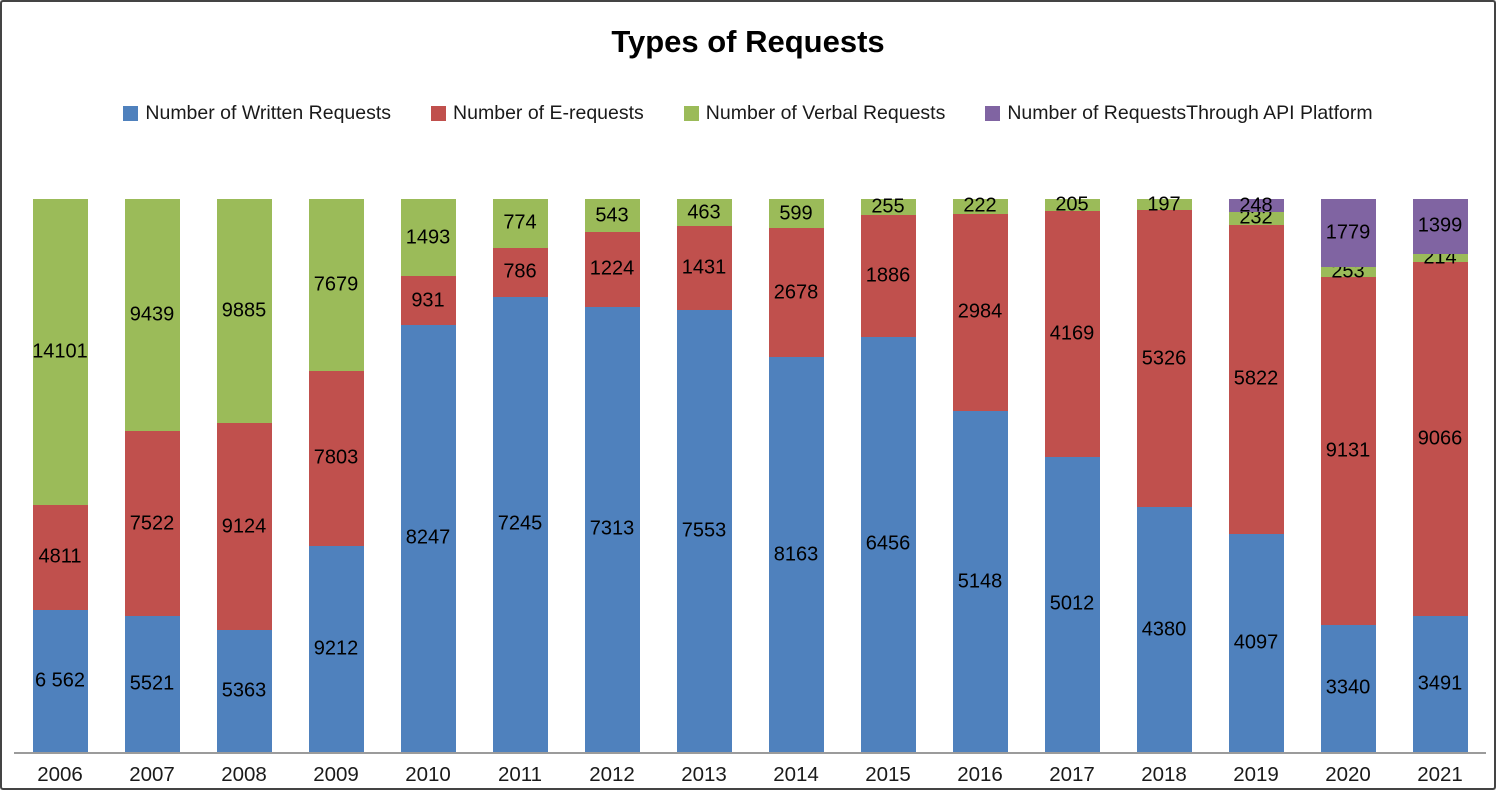 Image resolution: width=1496 pixels, height=790 pixels. I want to click on category-label-2009: 2009, so click(336, 774).